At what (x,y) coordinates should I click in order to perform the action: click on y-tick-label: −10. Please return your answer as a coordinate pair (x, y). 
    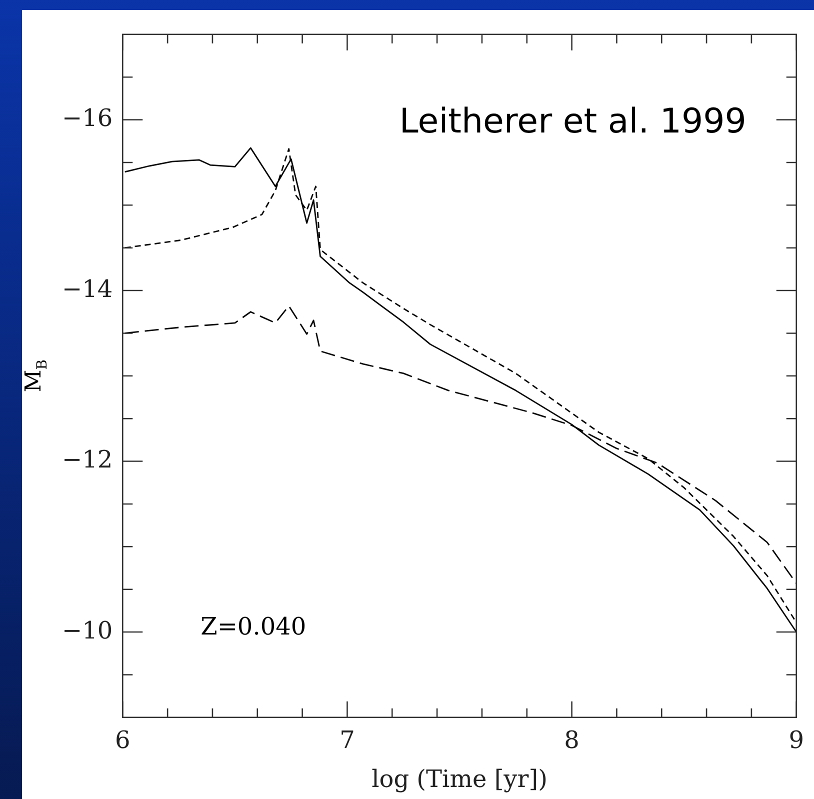
    Looking at the image, I should click on (87, 630).